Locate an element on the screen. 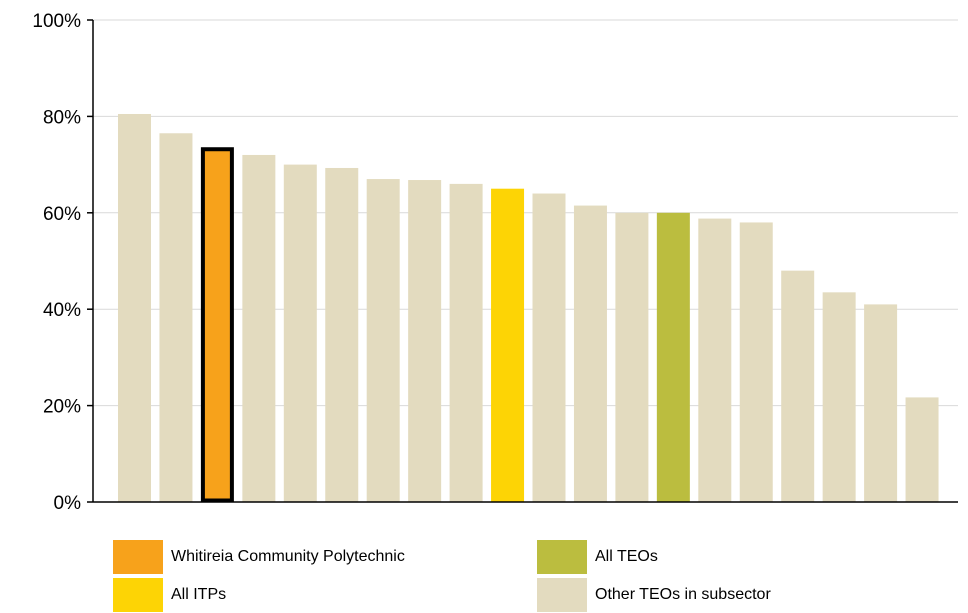  y-tick-label: 20% is located at coordinates (62, 407).